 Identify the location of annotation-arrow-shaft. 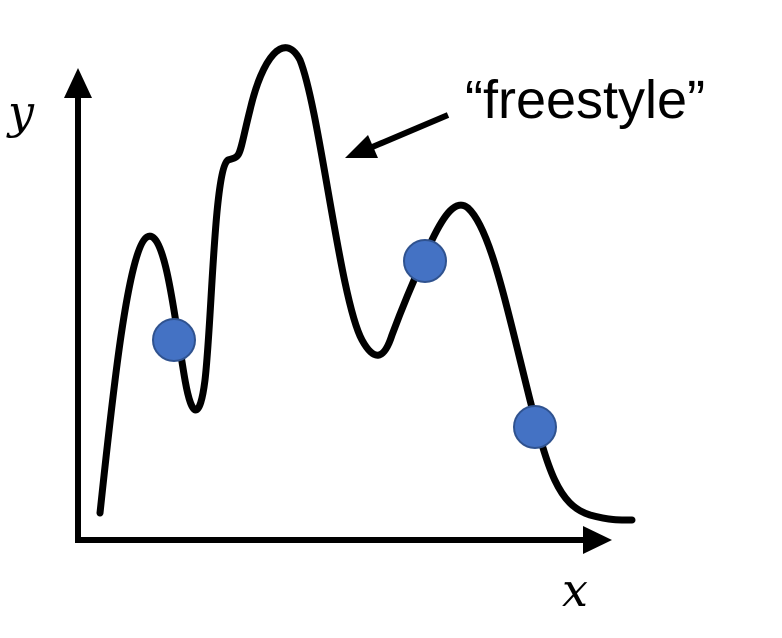
(409, 131).